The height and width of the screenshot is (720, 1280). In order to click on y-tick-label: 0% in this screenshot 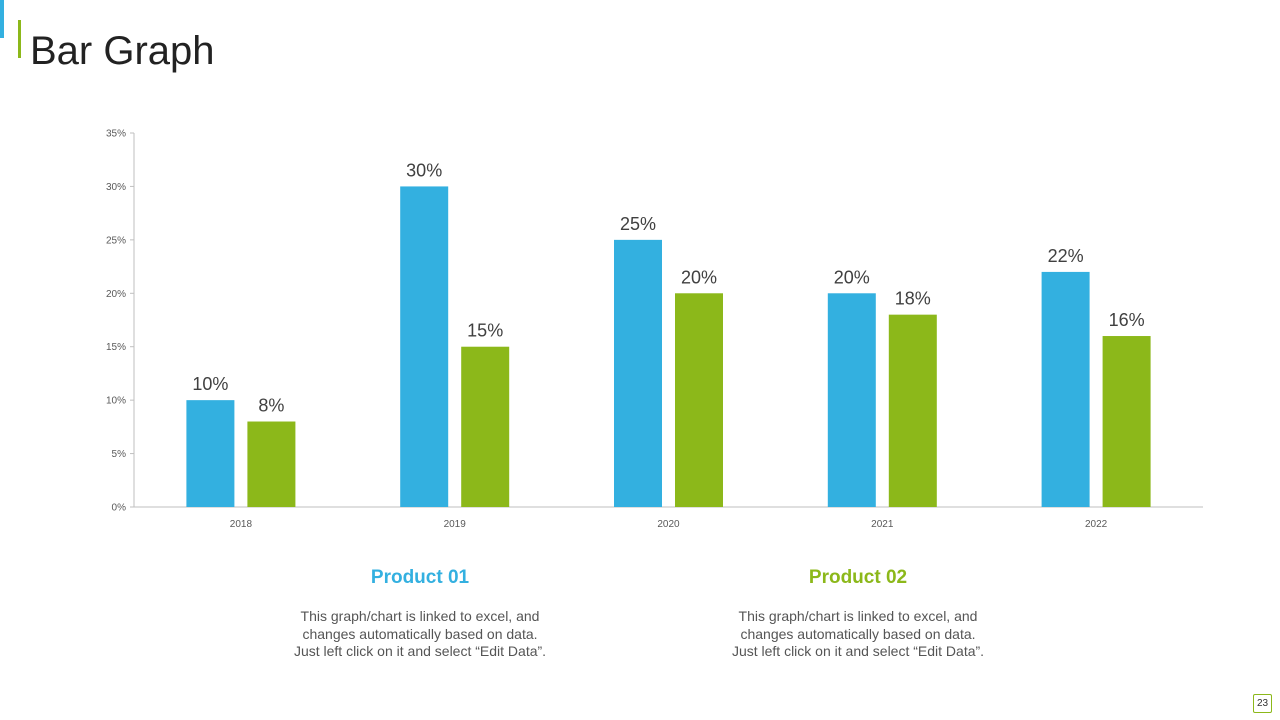, I will do `click(119, 508)`.